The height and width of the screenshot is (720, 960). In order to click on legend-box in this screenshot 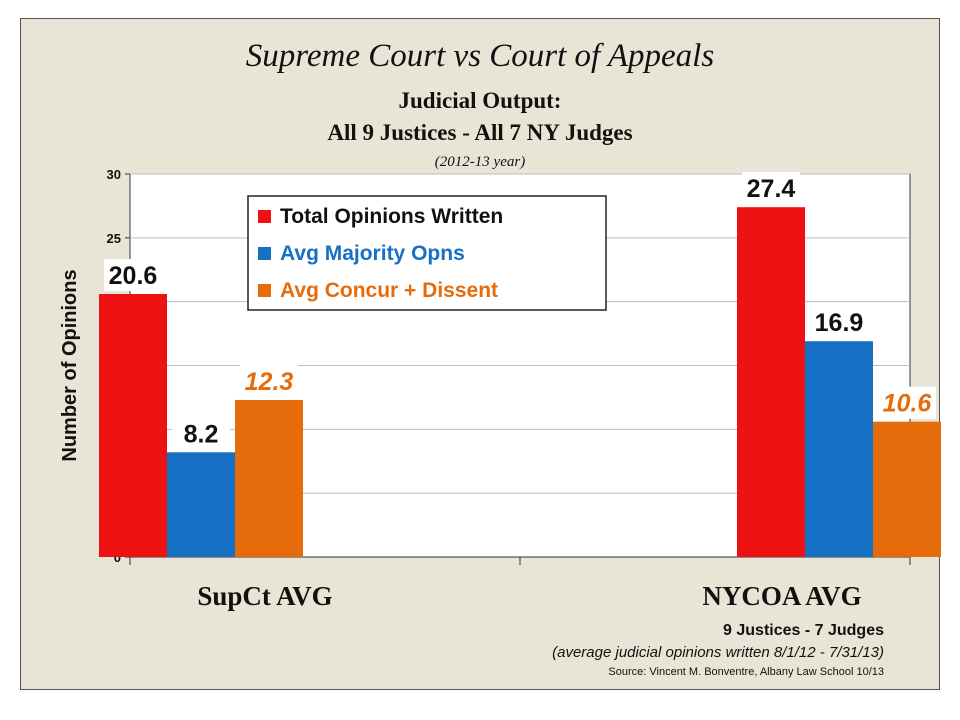, I will do `click(427, 253)`.